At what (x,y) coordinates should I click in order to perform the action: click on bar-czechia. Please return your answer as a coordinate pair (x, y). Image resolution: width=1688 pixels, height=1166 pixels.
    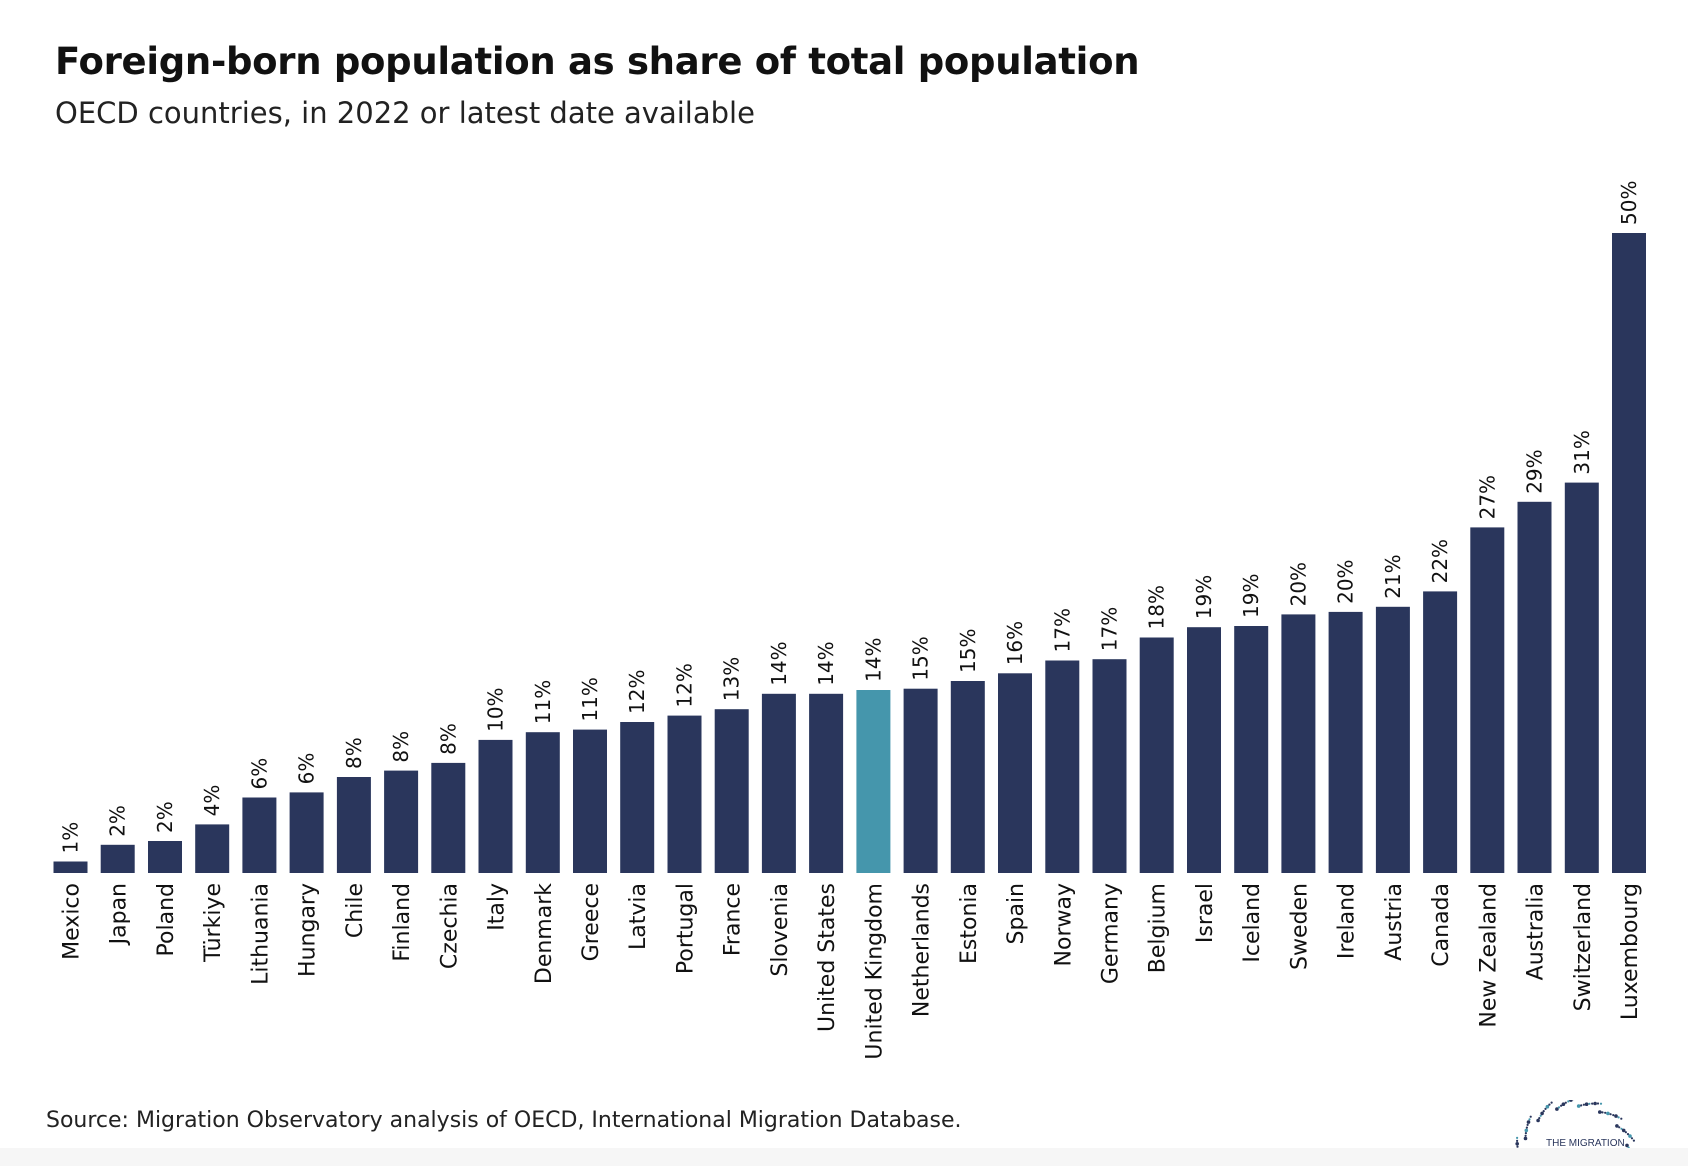
    Looking at the image, I should click on (448, 817).